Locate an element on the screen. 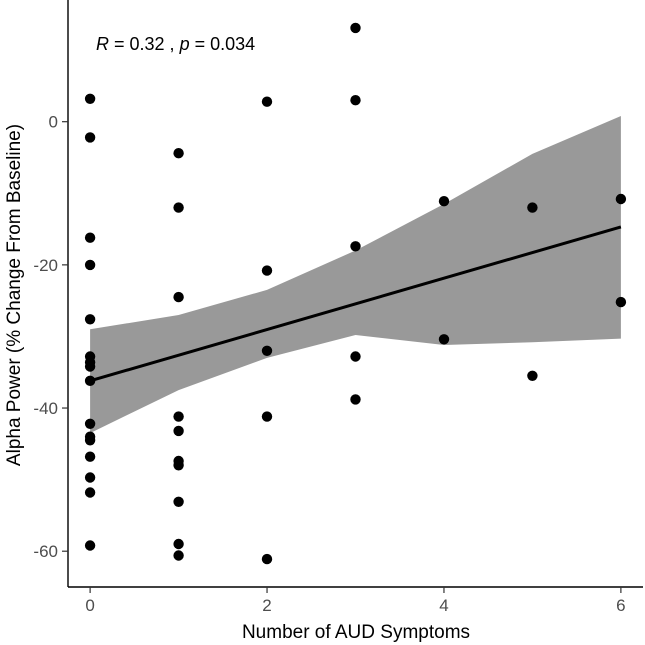 The width and height of the screenshot is (645, 645). x-tick-label-2: 4 is located at coordinates (443, 605).